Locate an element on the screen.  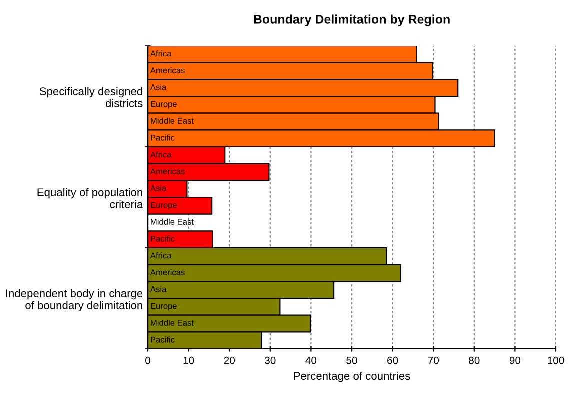
y-tick-label: Specifically designed districts is located at coordinates (91, 97).